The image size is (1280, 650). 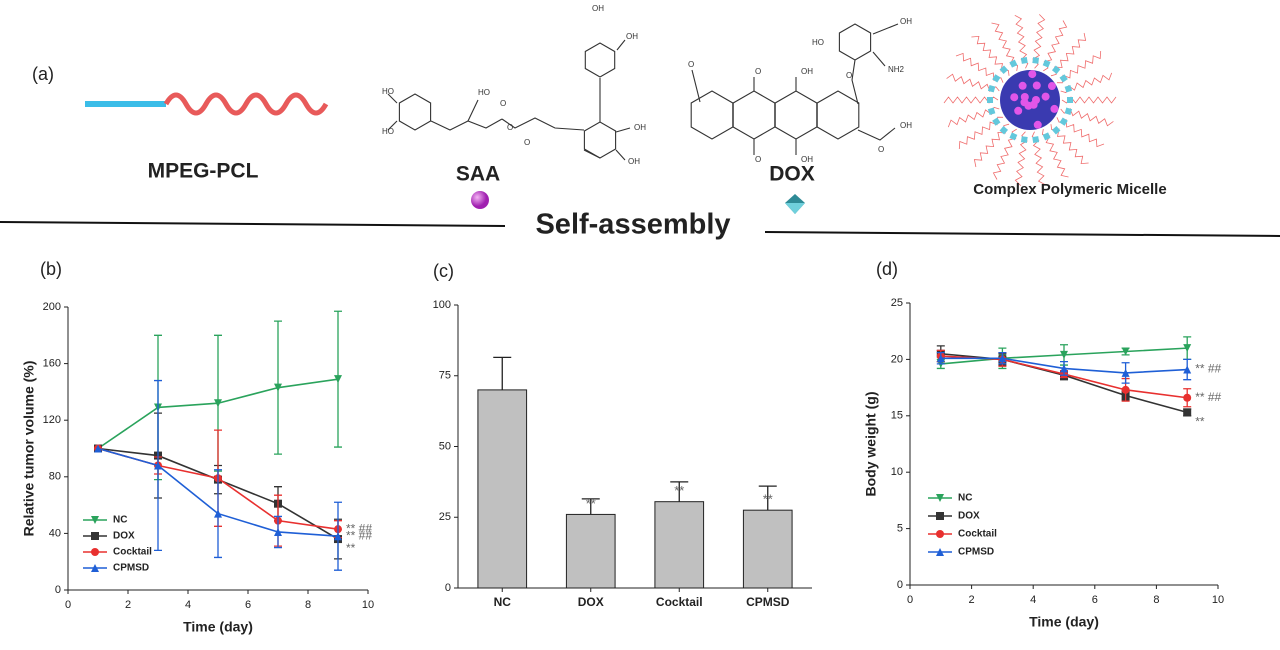 I want to click on panel-label: (c), so click(x=443, y=271).